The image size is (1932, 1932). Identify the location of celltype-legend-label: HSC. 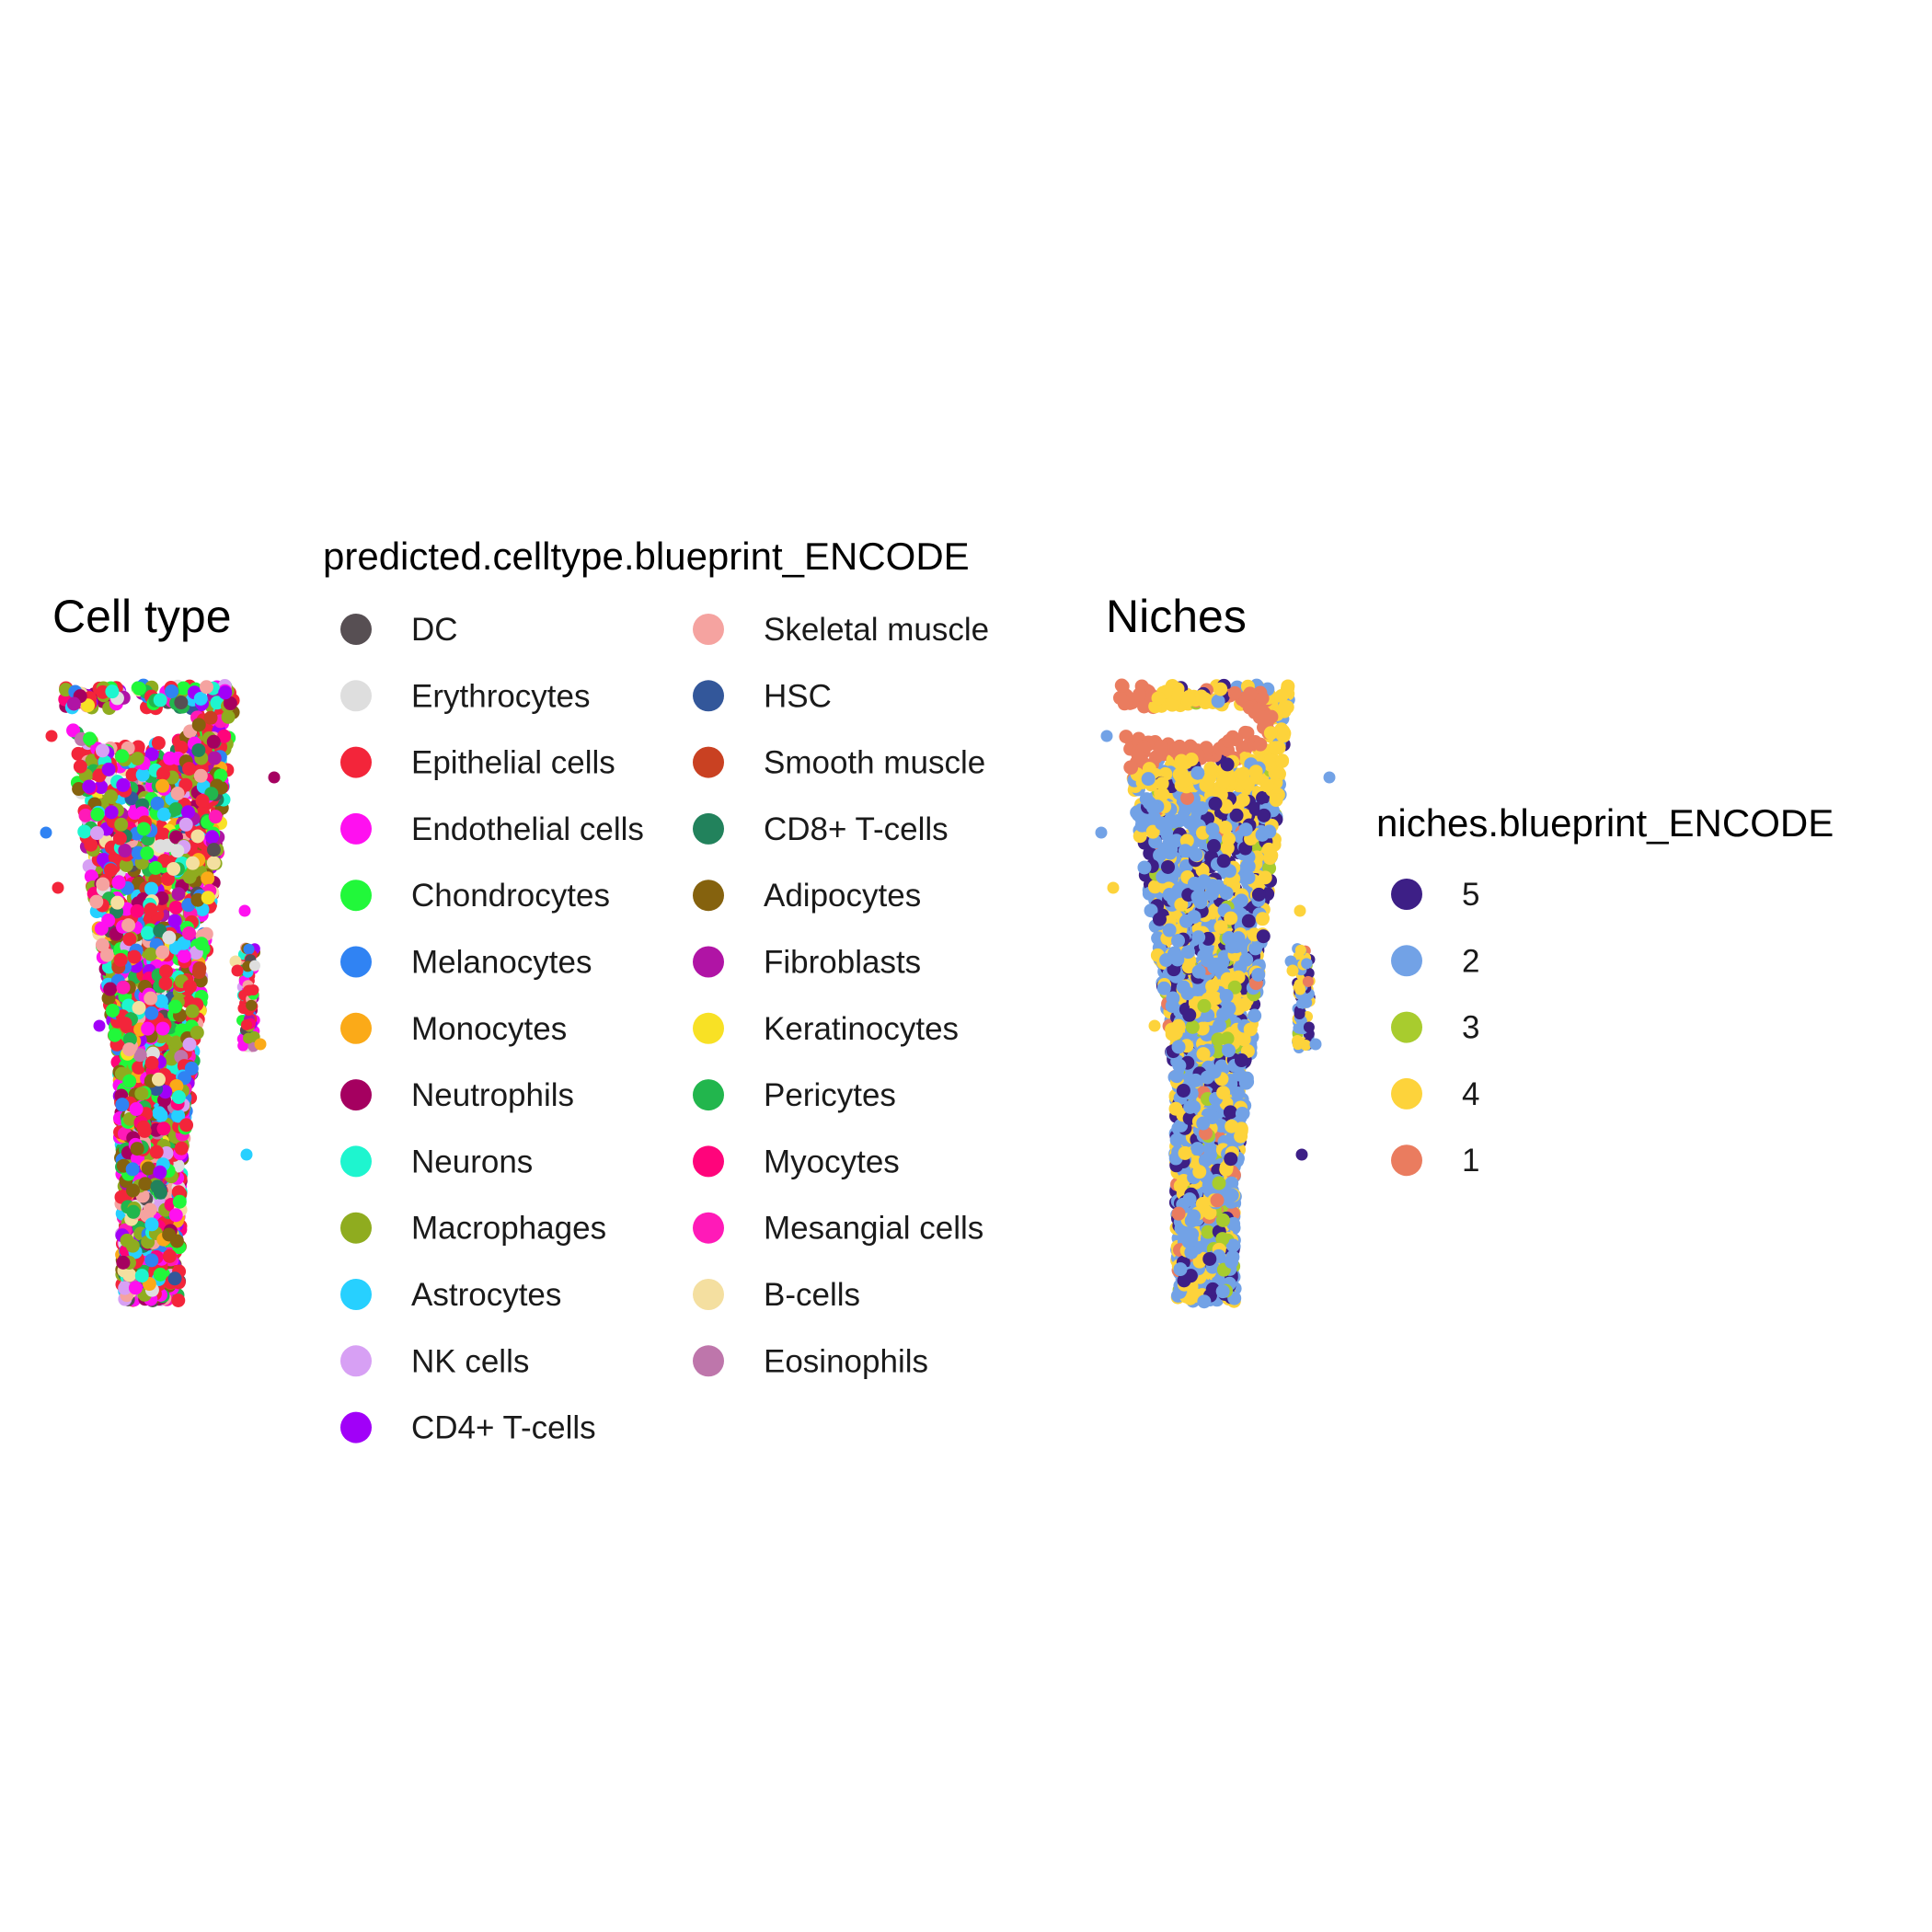
(798, 696).